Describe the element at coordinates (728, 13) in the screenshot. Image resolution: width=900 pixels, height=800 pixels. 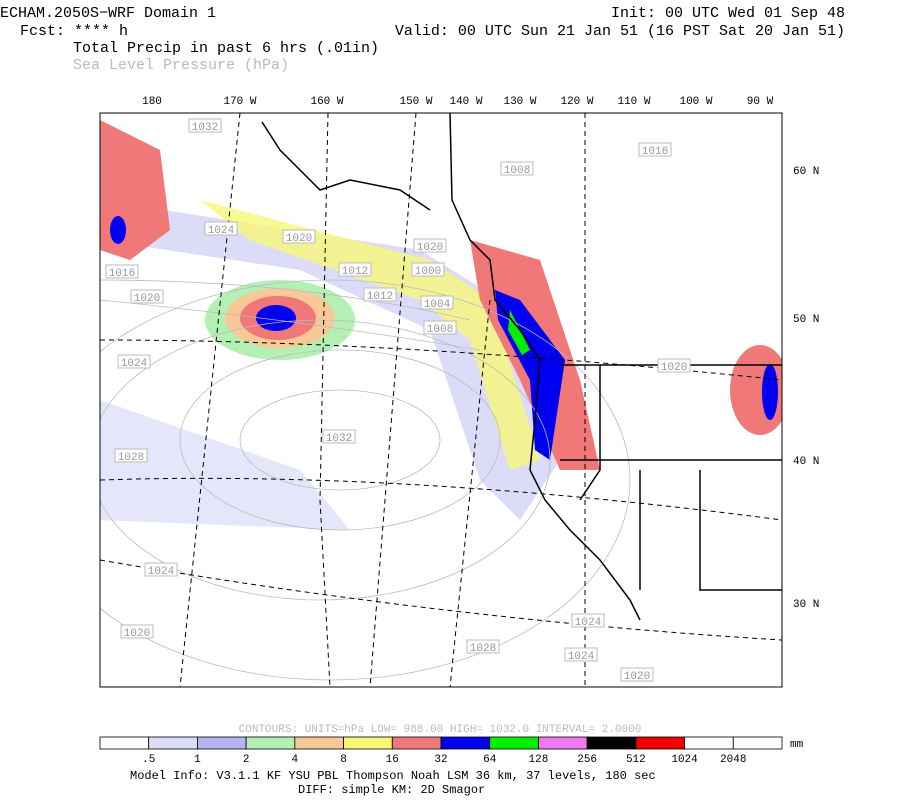
I see `init-time: Init: 00 UTC Wed 01 Sep 48` at that location.